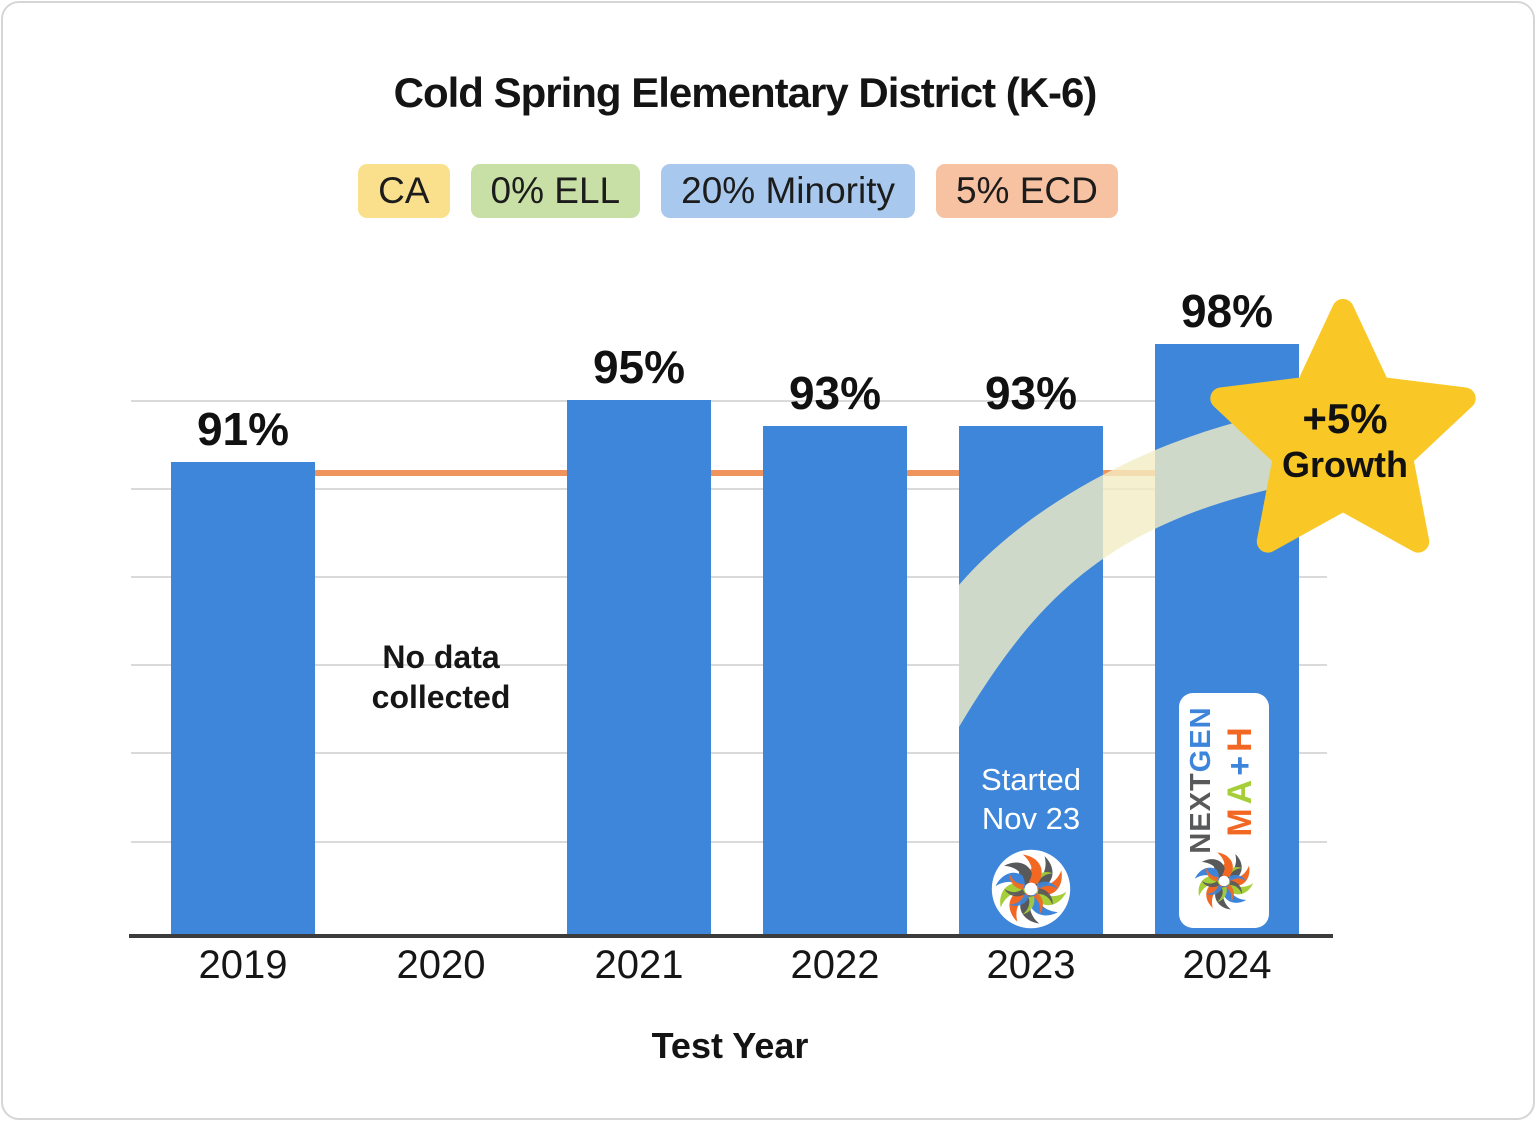  Describe the element at coordinates (441, 677) in the screenshot. I see `no-data-annotation: No data collected` at that location.